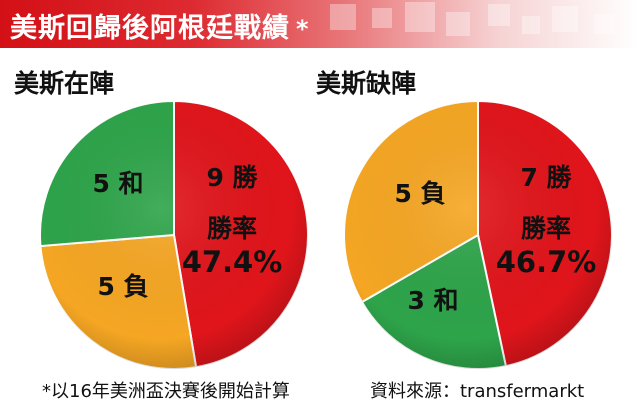 The height and width of the screenshot is (410, 638). I want to click on win-rate-value: 46.7%, so click(546, 262).